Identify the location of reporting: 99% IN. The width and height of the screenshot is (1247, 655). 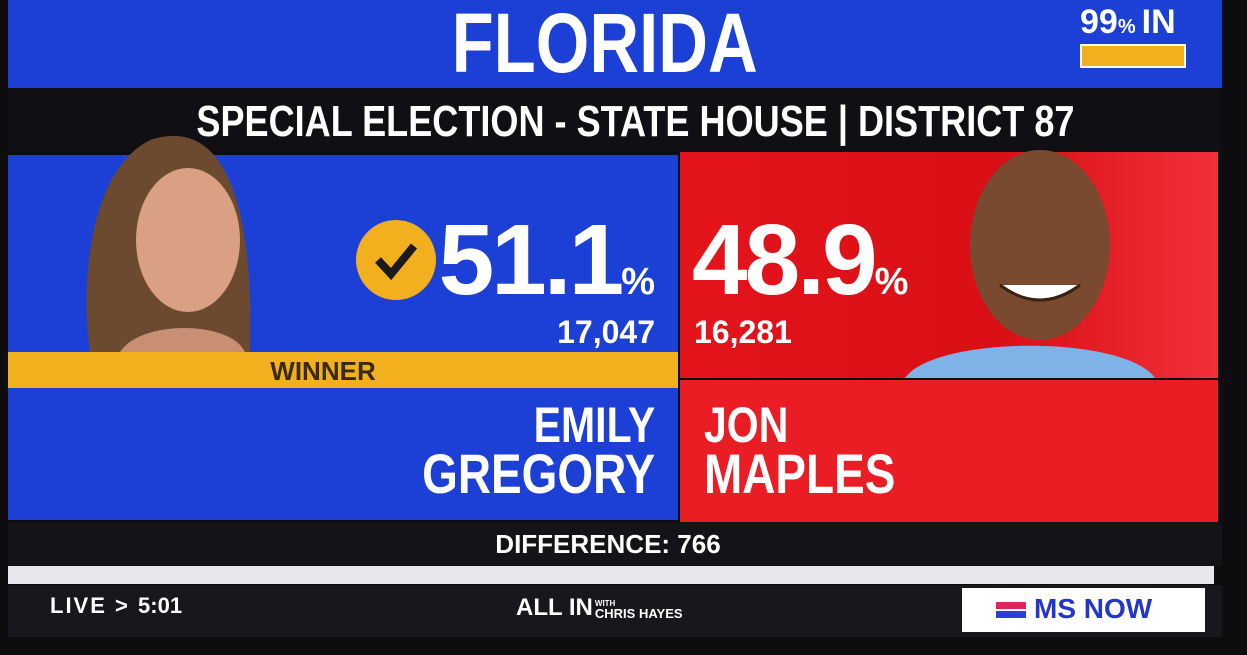
(1128, 24).